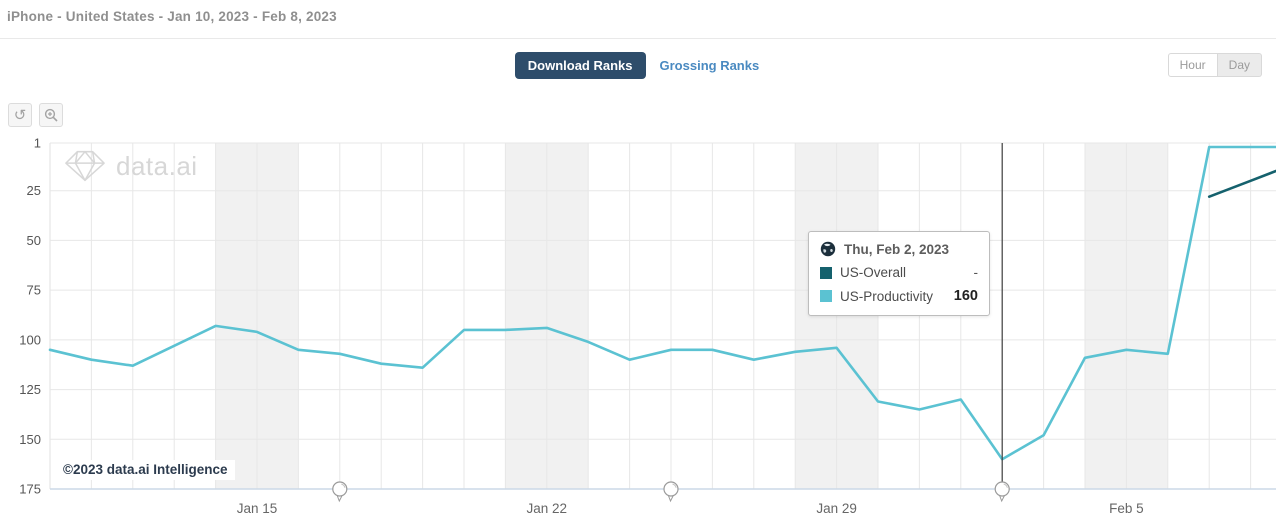  Describe the element at coordinates (34, 290) in the screenshot. I see `y-axis-tick-label: 75` at that location.